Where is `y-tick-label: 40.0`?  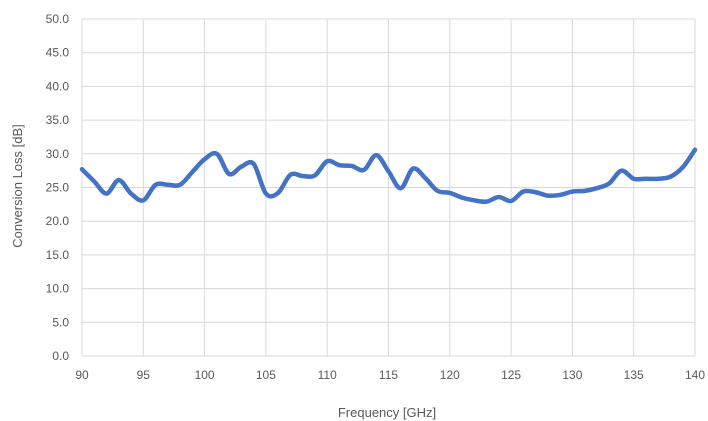
y-tick-label: 40.0 is located at coordinates (58, 86).